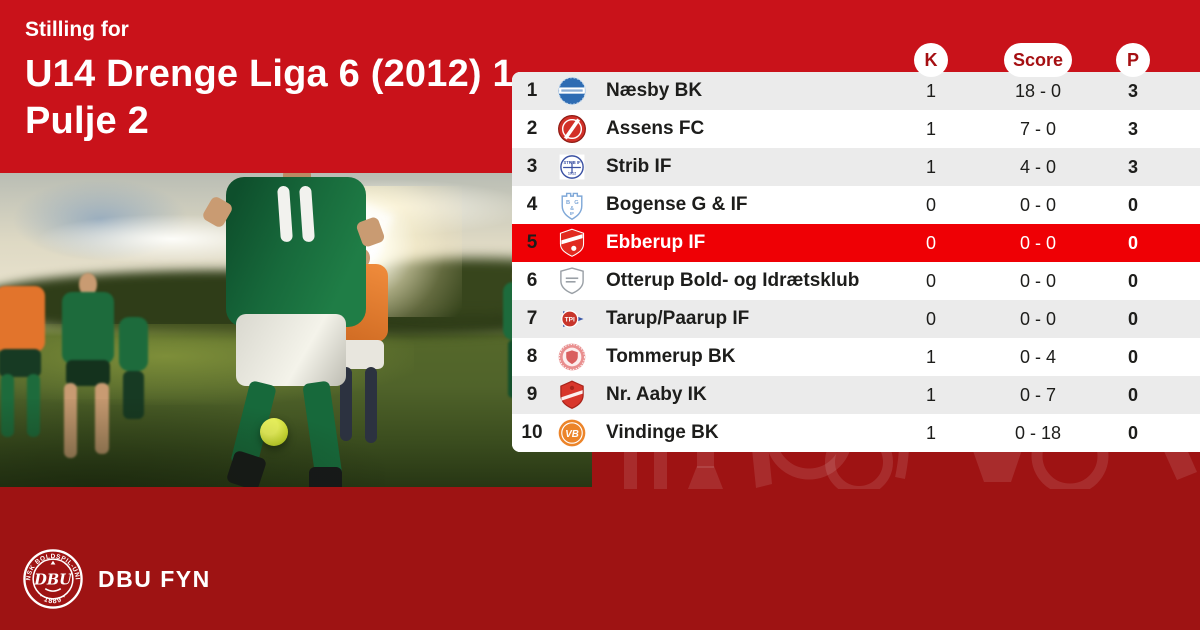  What do you see at coordinates (572, 167) in the screenshot?
I see `club-logo-icon-strib: STRIB IF 1912` at bounding box center [572, 167].